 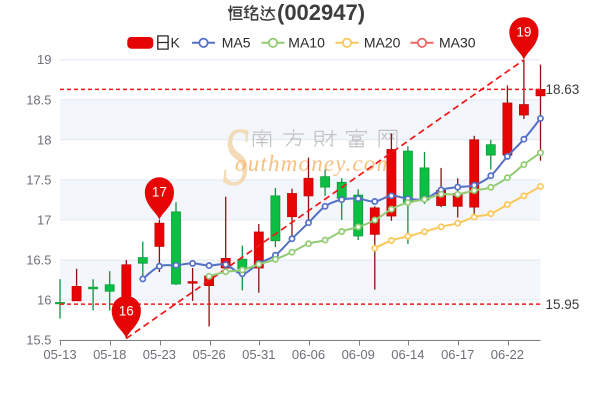 I want to click on svg-text: 15.95, so click(x=563, y=304).